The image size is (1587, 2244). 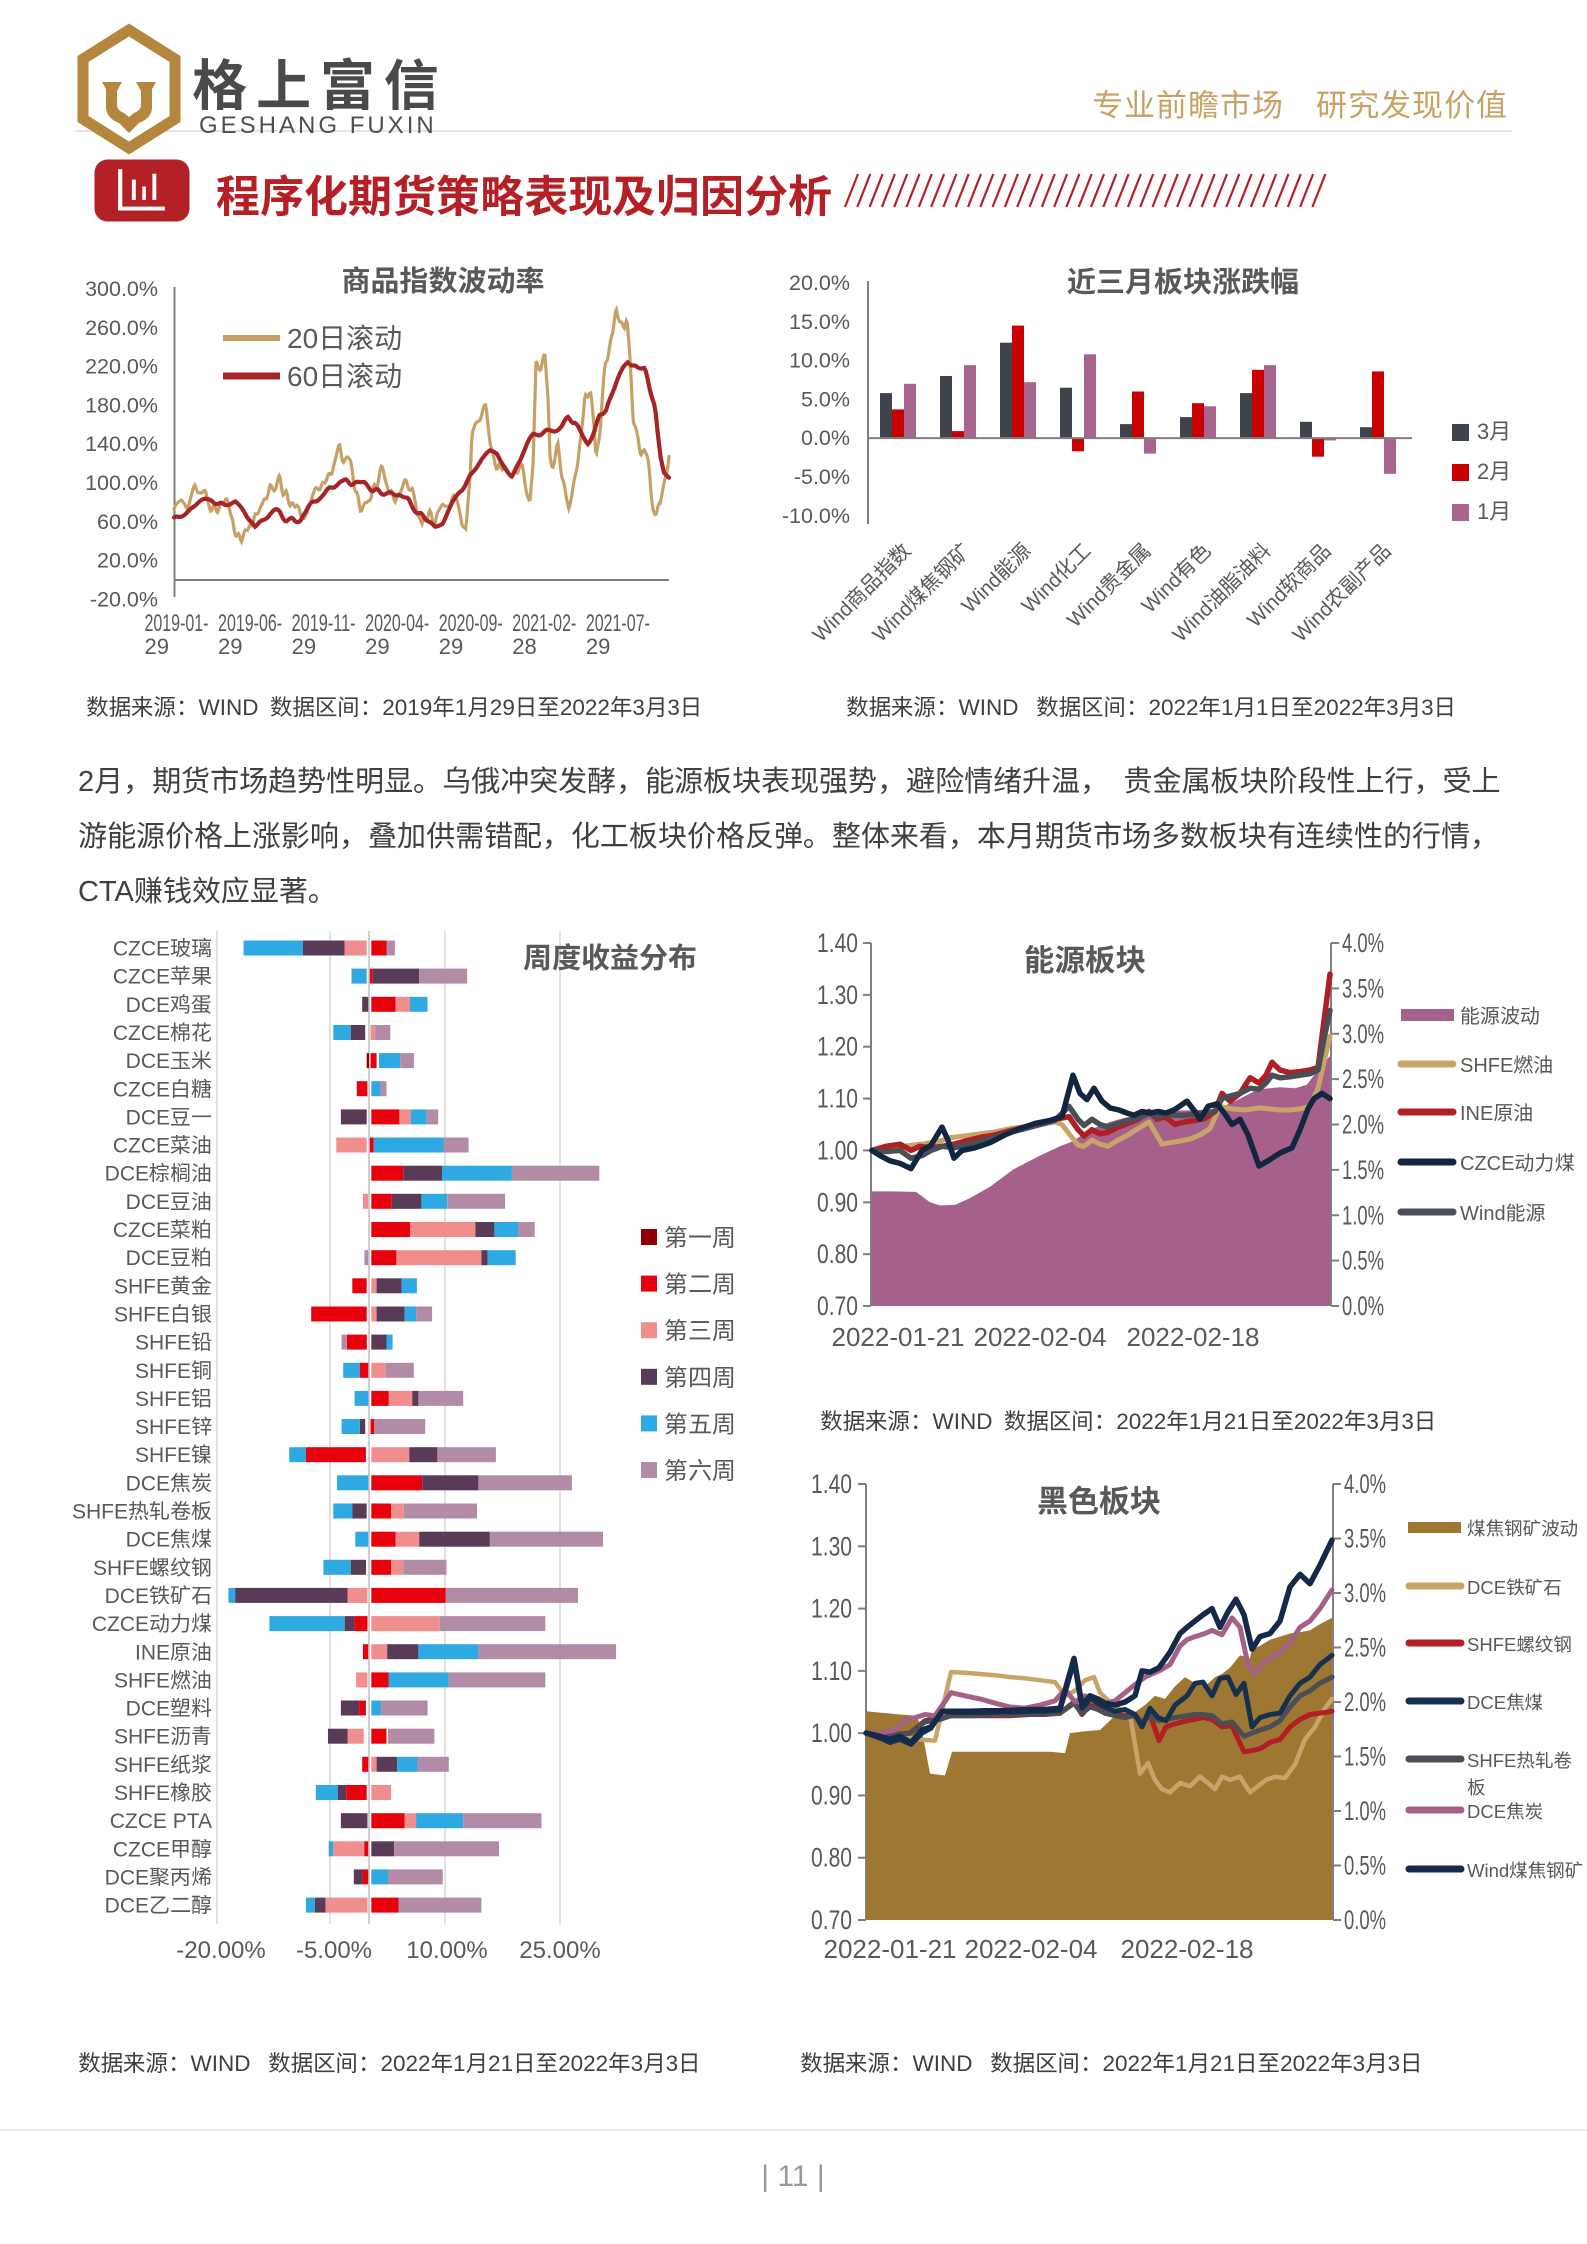 What do you see at coordinates (124, 599) in the screenshot?
I see `svg-text: -20.0%` at bounding box center [124, 599].